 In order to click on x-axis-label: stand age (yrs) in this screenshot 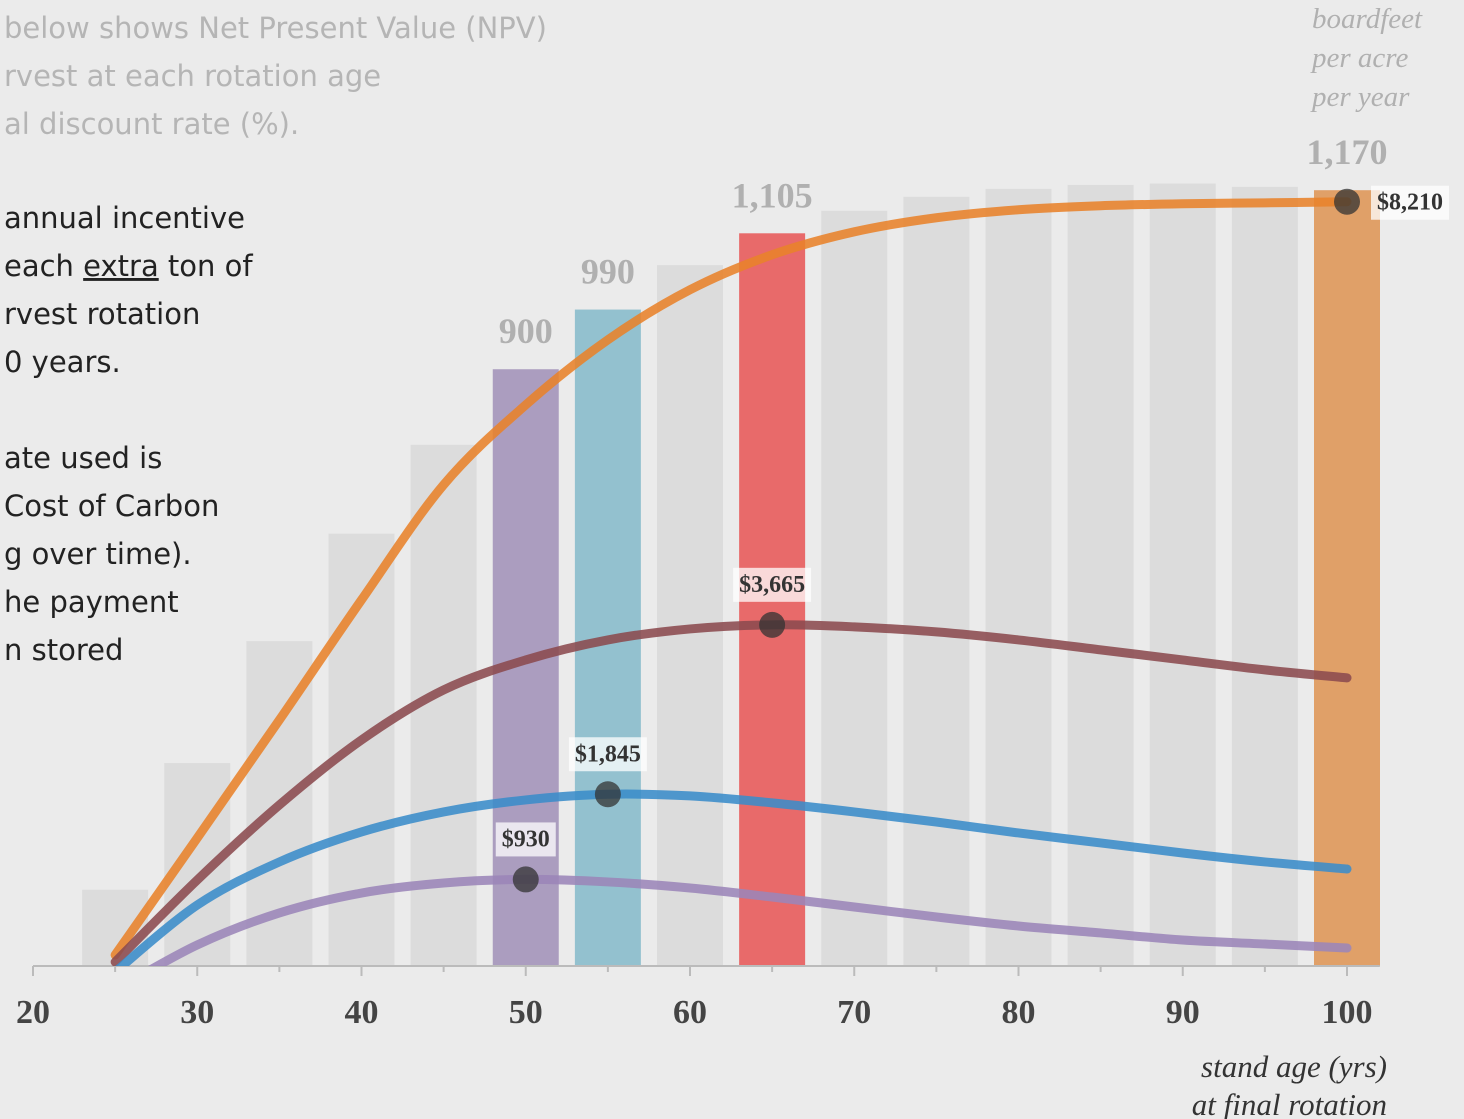, I will do `click(1294, 1066)`.